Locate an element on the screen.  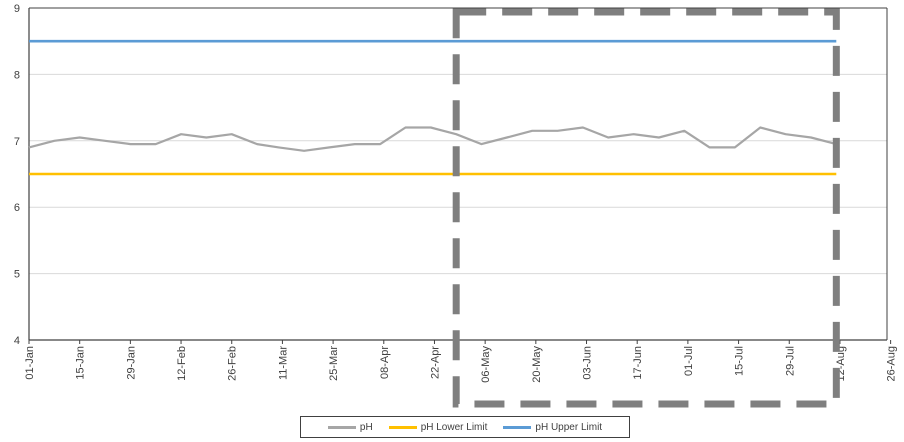
legend-item: pH Upper Limit is located at coordinates (552, 427).